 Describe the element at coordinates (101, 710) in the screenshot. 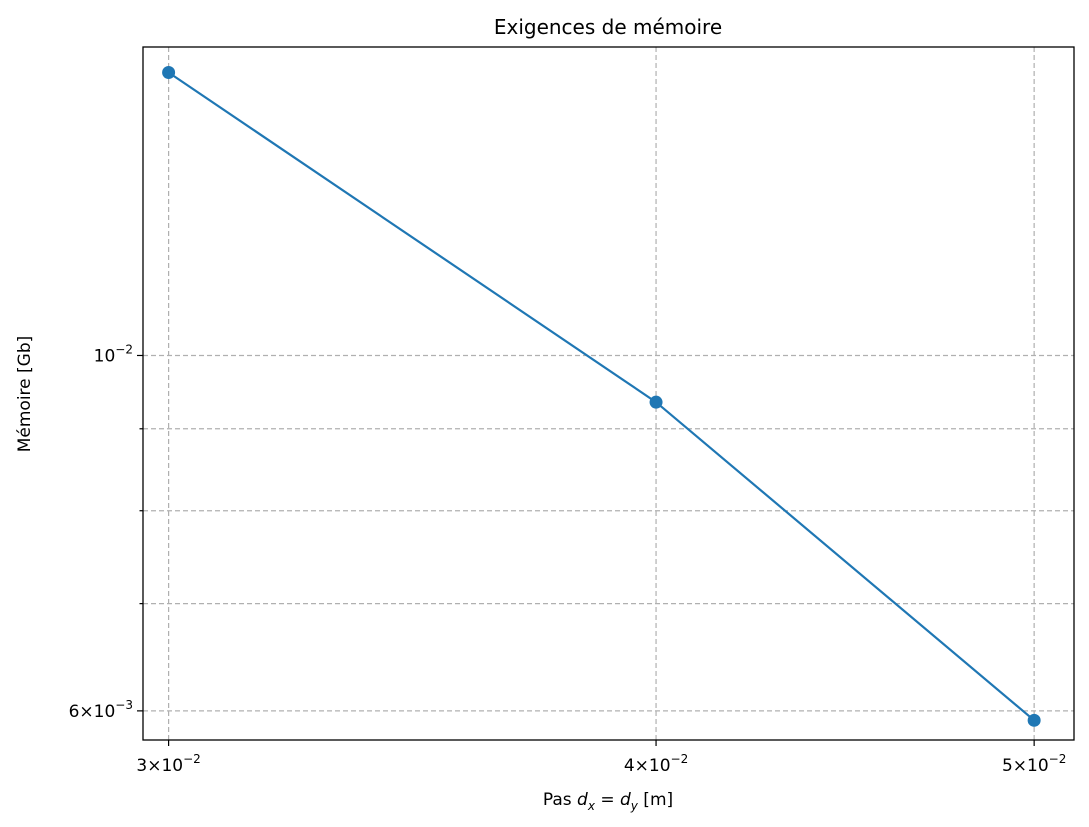

I see `y-tick-label: 6×10⁻³` at that location.